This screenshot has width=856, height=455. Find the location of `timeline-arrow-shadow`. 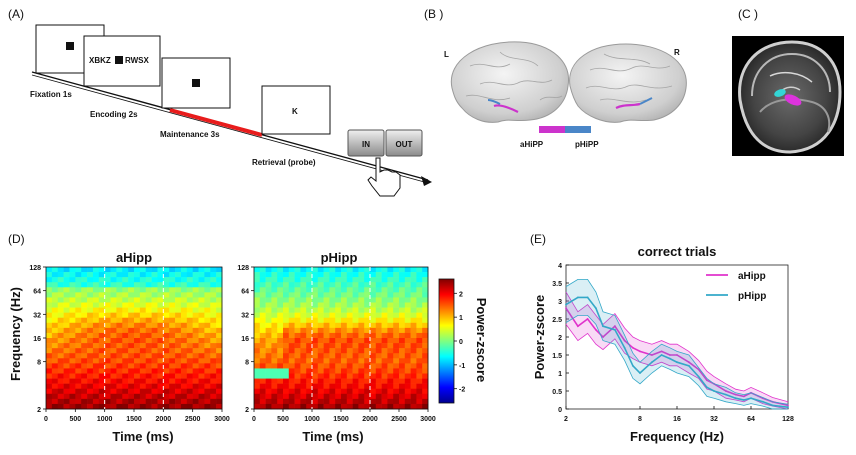

timeline-arrow-shadow is located at coordinates (230, 129).